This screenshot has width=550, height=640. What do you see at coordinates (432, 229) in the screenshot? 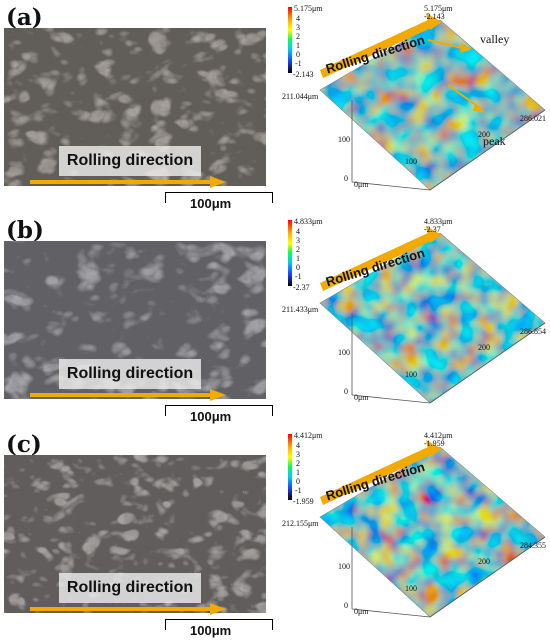
I see `corner-min: -2.37` at bounding box center [432, 229].